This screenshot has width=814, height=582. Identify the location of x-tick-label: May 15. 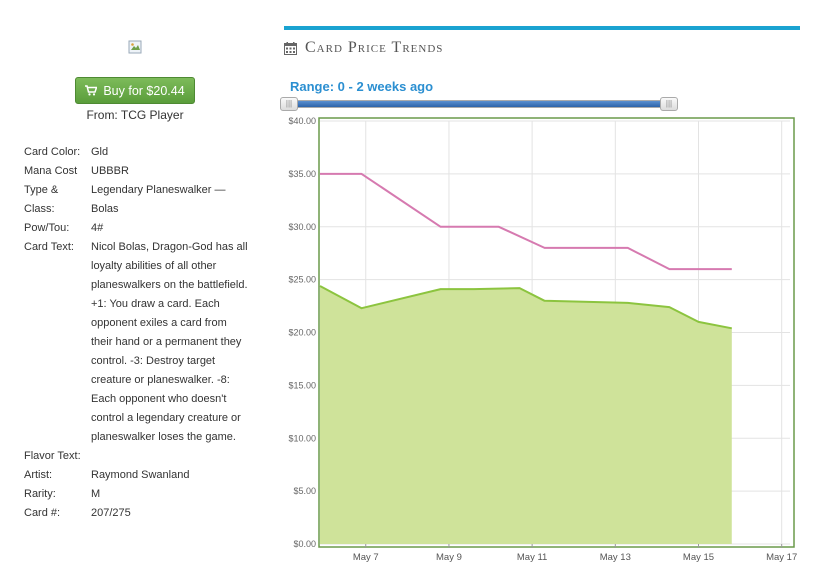
(698, 557).